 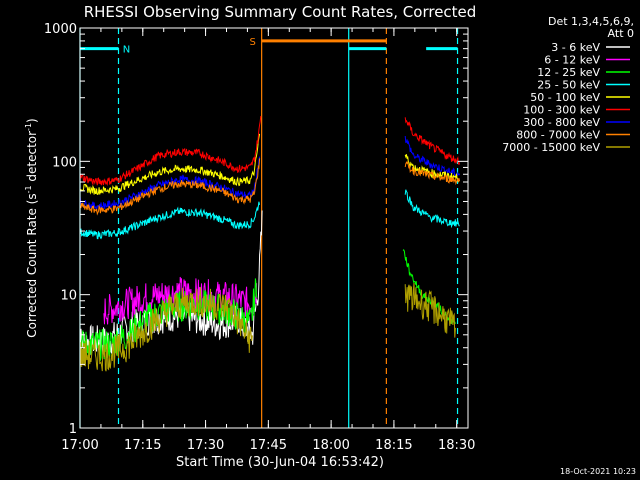 I want to click on legend-label: 3 - 6 keV, so click(x=575, y=47).